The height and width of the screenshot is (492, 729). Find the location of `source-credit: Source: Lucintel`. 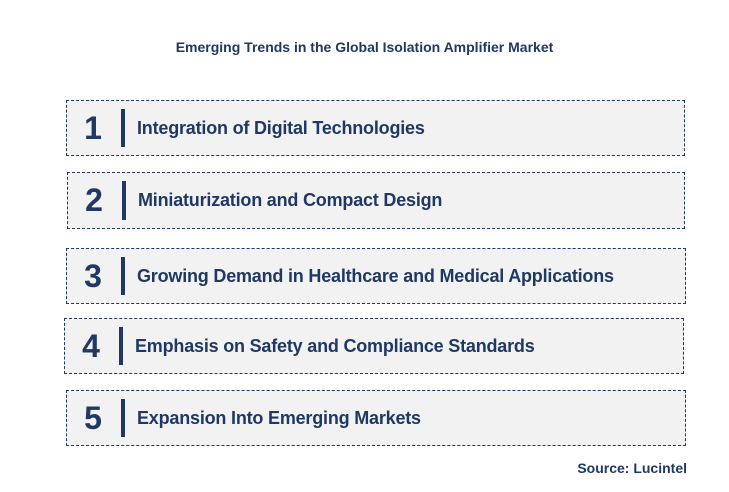

source-credit: Source: Lucintel is located at coordinates (632, 468).